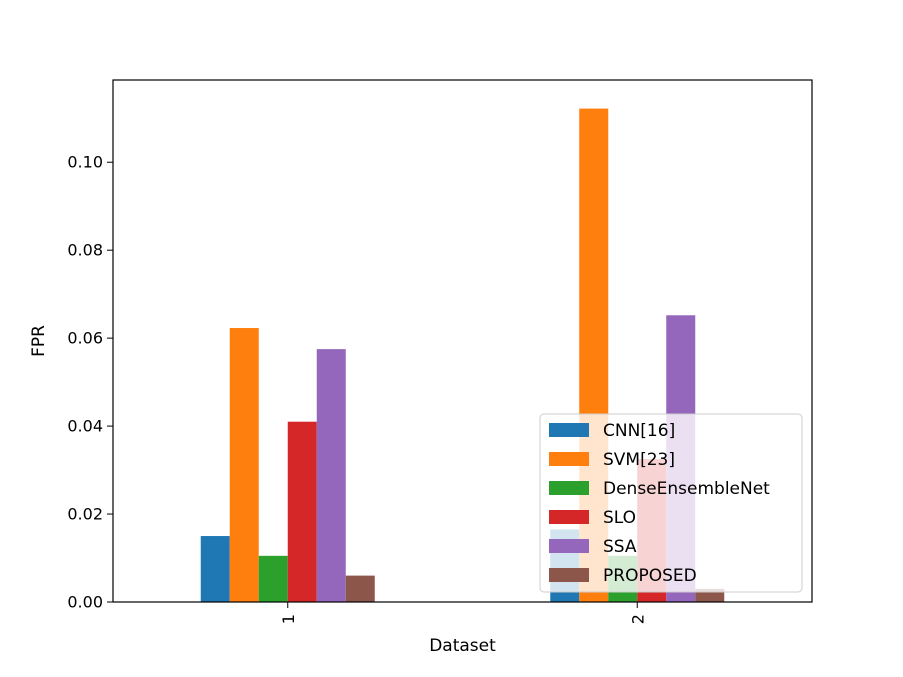  Describe the element at coordinates (569, 546) in the screenshot. I see `legend-swatch-SSA` at that location.